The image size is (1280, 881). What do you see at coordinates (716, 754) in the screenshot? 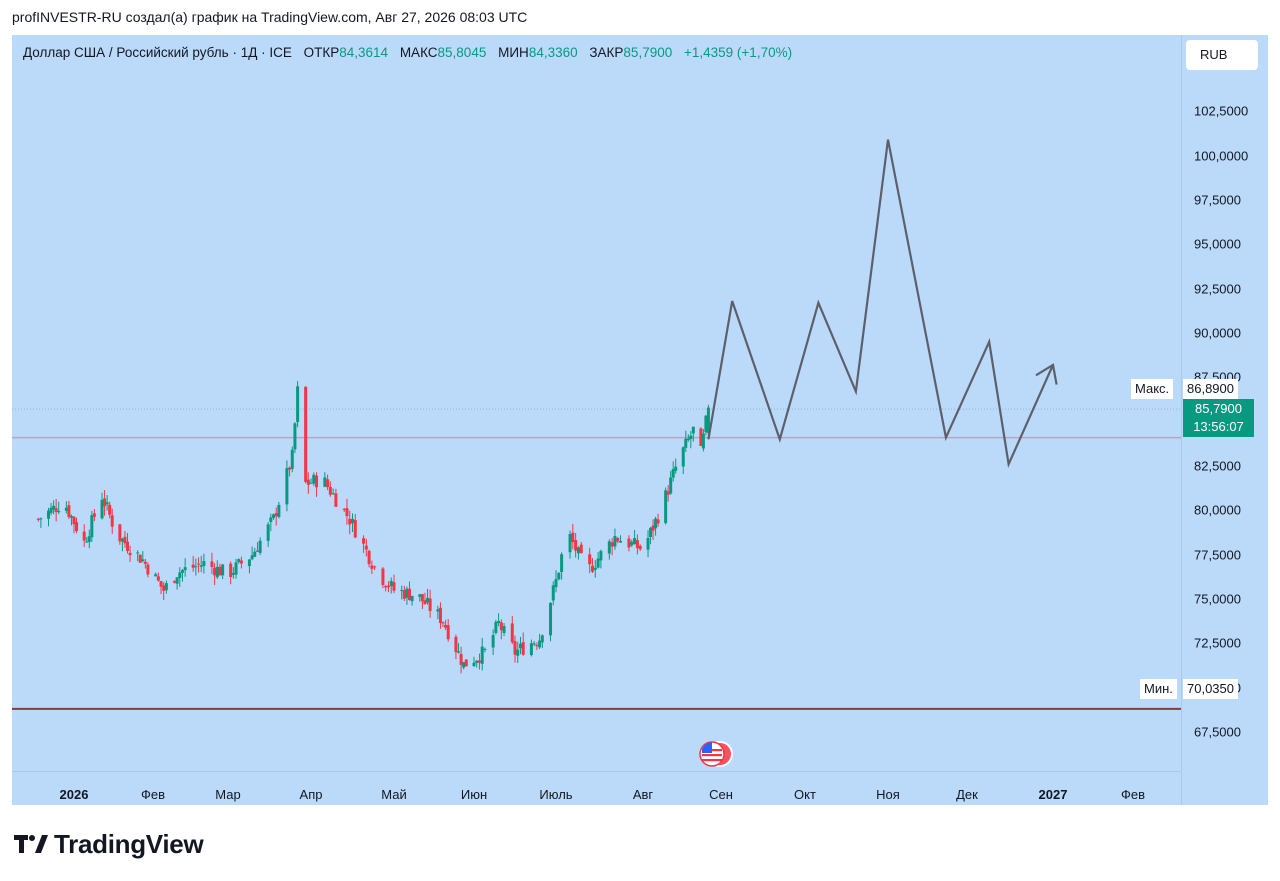
I see `us-event-flag-icon` at bounding box center [716, 754].